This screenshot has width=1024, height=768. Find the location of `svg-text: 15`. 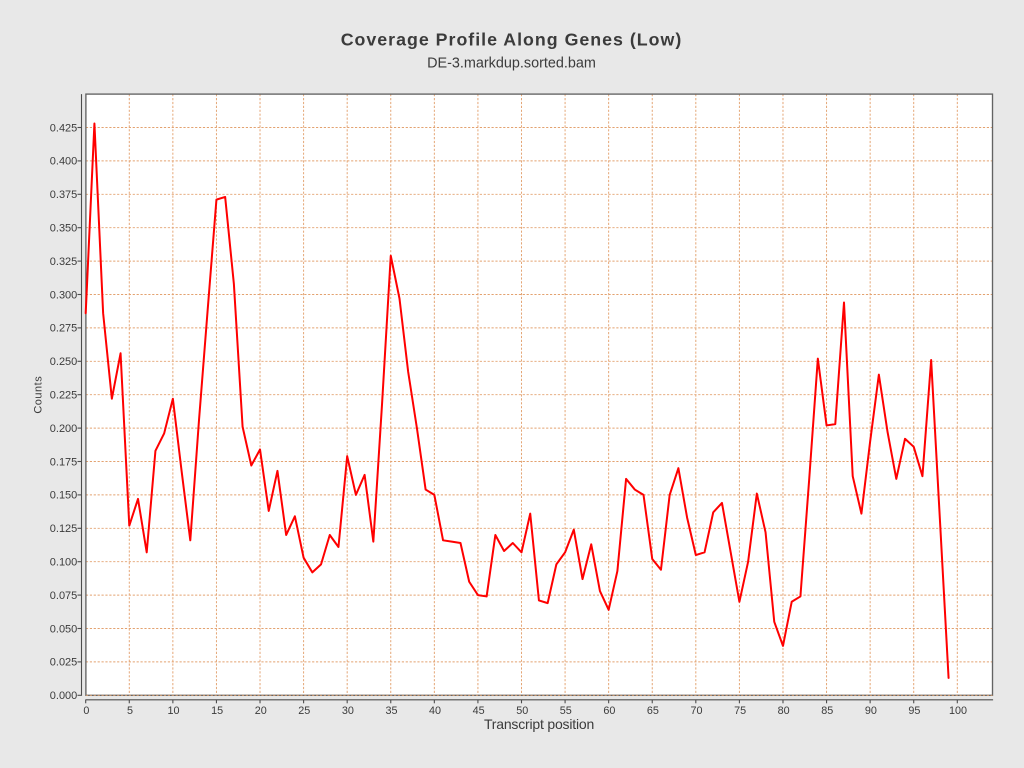

svg-text: 15 is located at coordinates (217, 711).